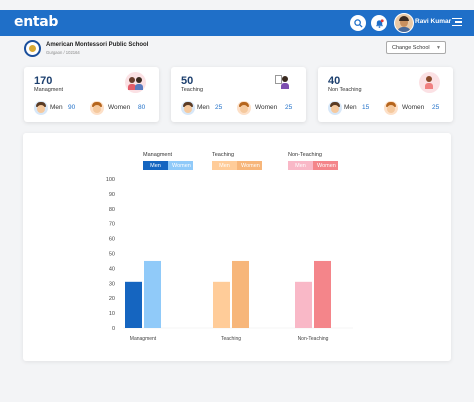 The height and width of the screenshot is (402, 474). I want to click on app-logo: entab, so click(36, 22).